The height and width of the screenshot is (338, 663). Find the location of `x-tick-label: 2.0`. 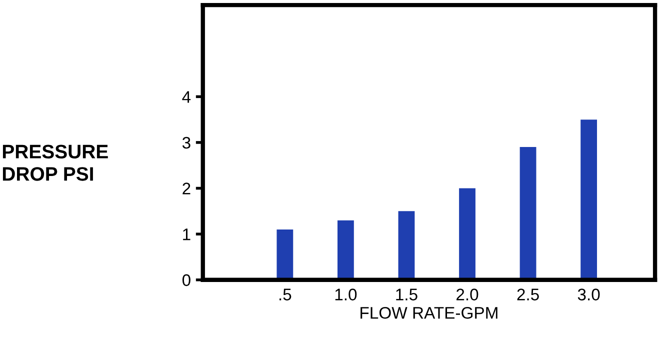

x-tick-label: 2.0 is located at coordinates (467, 294).